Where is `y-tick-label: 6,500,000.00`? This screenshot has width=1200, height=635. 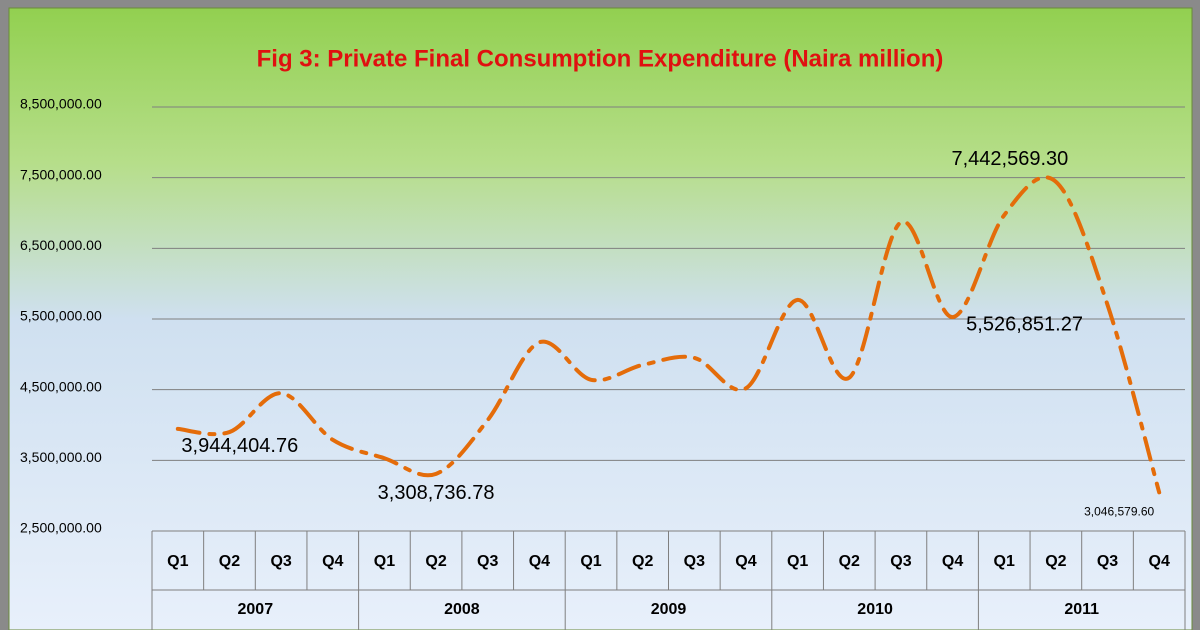 y-tick-label: 6,500,000.00 is located at coordinates (61, 245).